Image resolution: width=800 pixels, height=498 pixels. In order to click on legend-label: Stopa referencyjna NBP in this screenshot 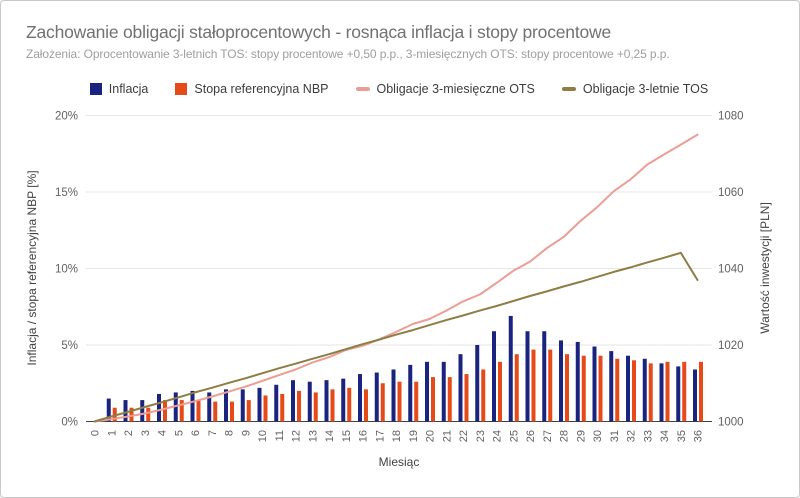, I will do `click(261, 89)`.